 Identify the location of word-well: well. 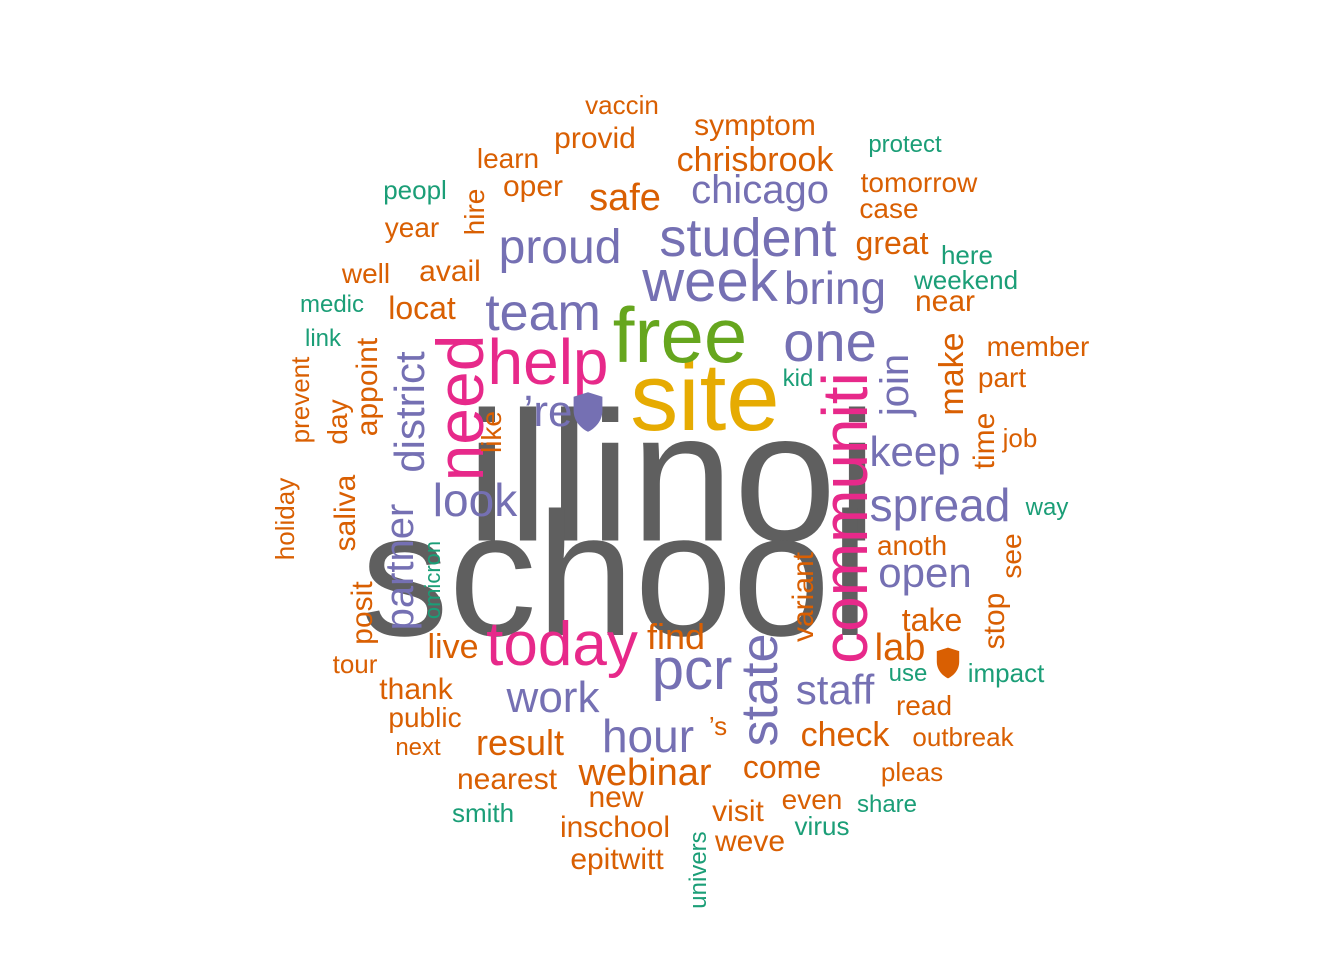
(366, 273).